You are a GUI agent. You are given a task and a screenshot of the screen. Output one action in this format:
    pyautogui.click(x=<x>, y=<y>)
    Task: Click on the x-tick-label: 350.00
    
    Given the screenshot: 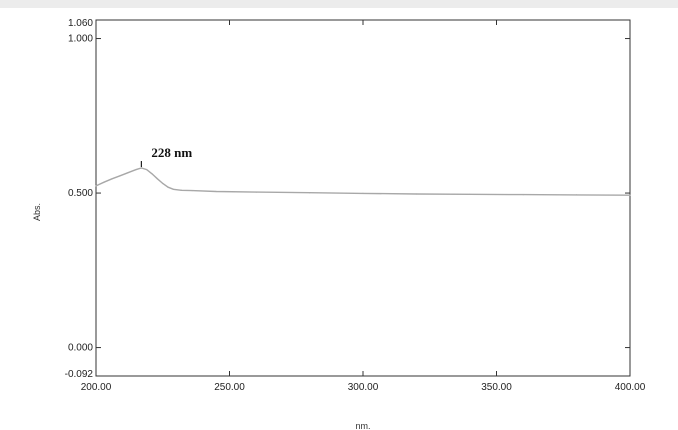 What is the action you would take?
    pyautogui.click(x=496, y=387)
    